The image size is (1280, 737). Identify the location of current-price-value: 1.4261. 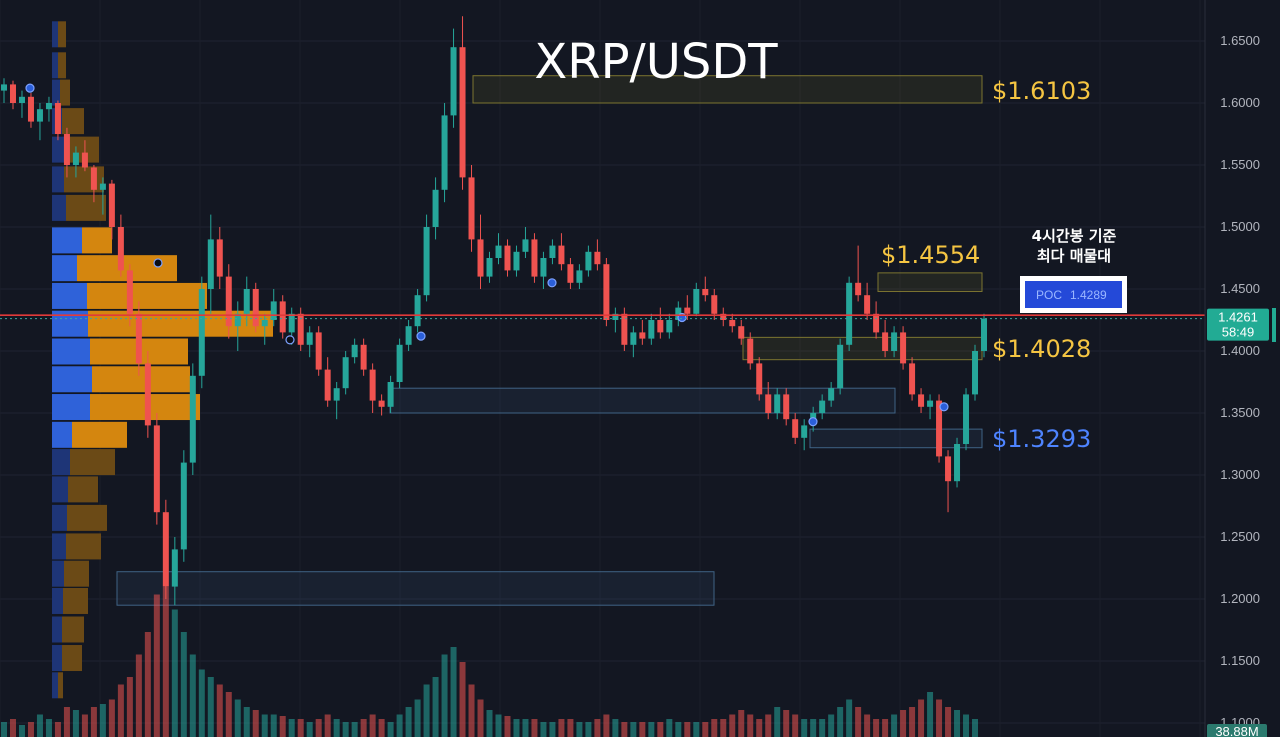
(1238, 317).